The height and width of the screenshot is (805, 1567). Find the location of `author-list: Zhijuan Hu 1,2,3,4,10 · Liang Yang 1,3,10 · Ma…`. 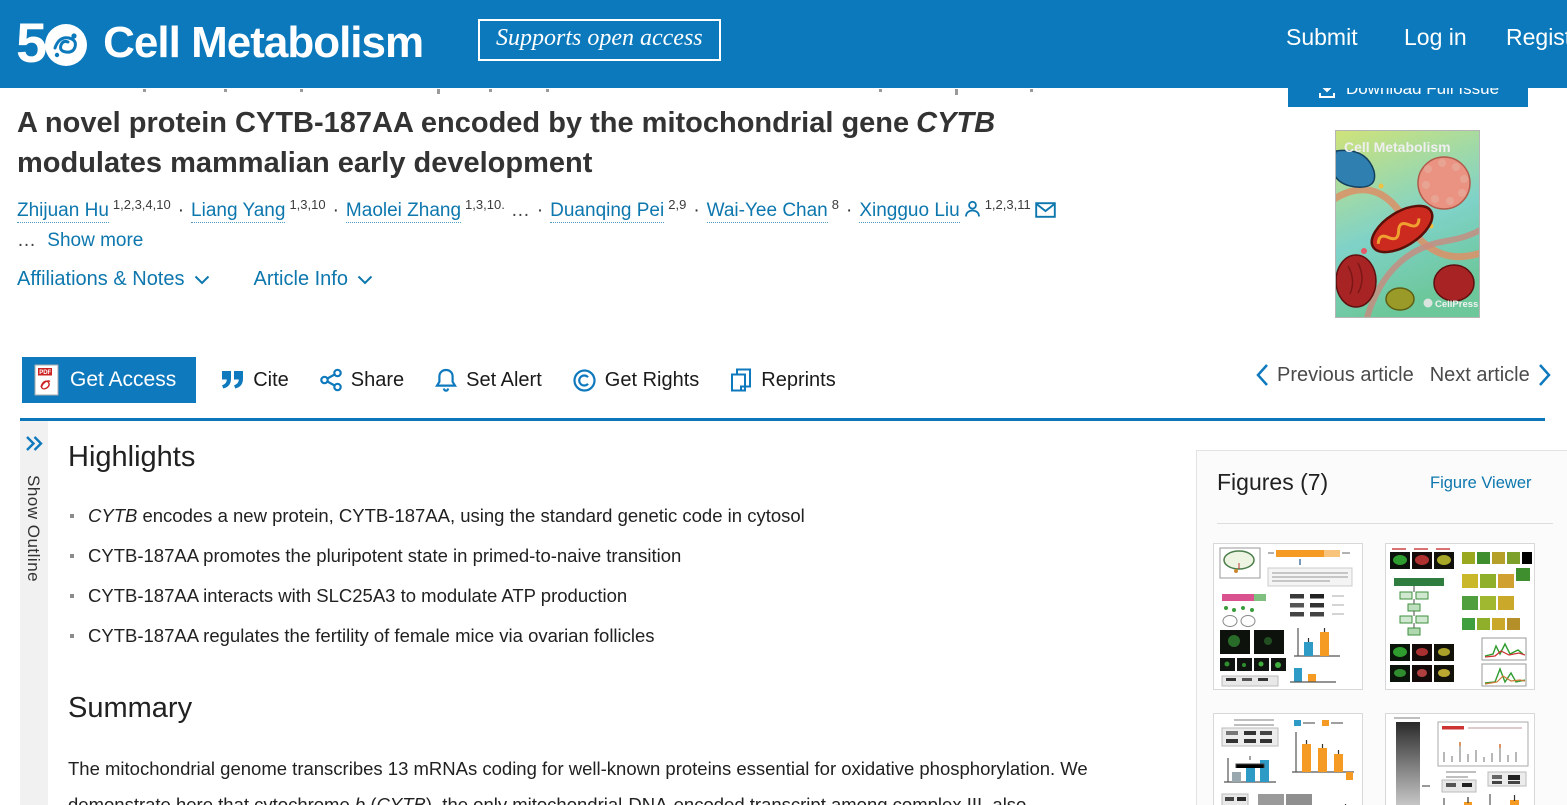

author-list: Zhijuan Hu 1,2,3,4,10 · Liang Yang 1,3,10 · Ma… is located at coordinates (587, 210).